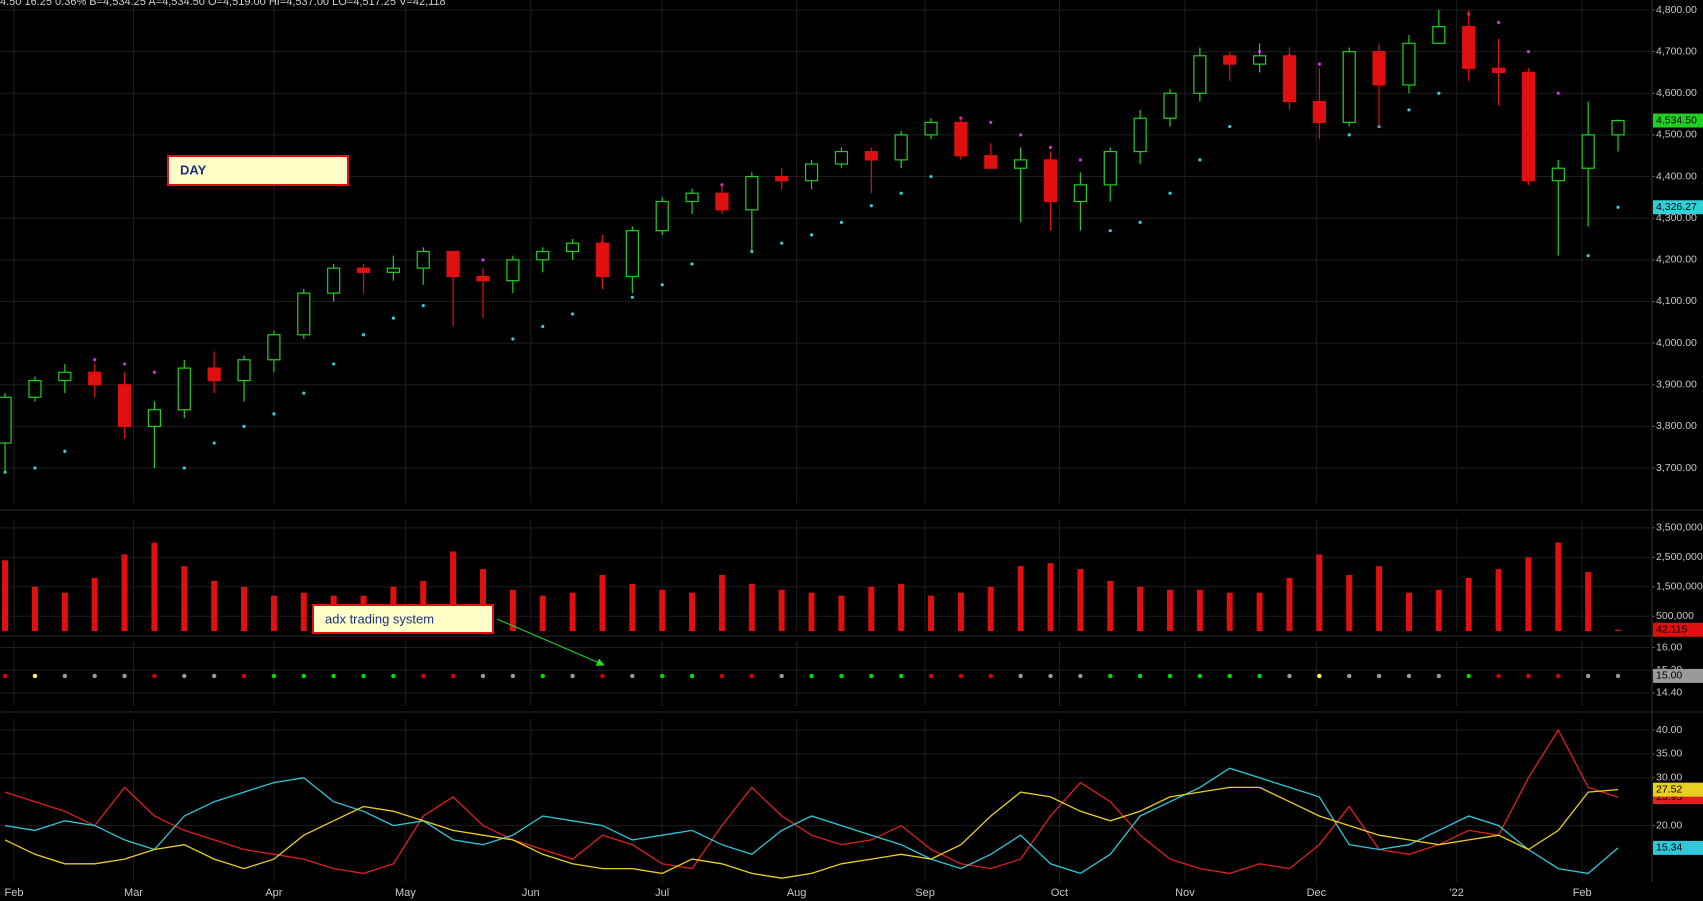  Describe the element at coordinates (1676, 218) in the screenshot. I see `y-tick-label: 4,300.00` at that location.